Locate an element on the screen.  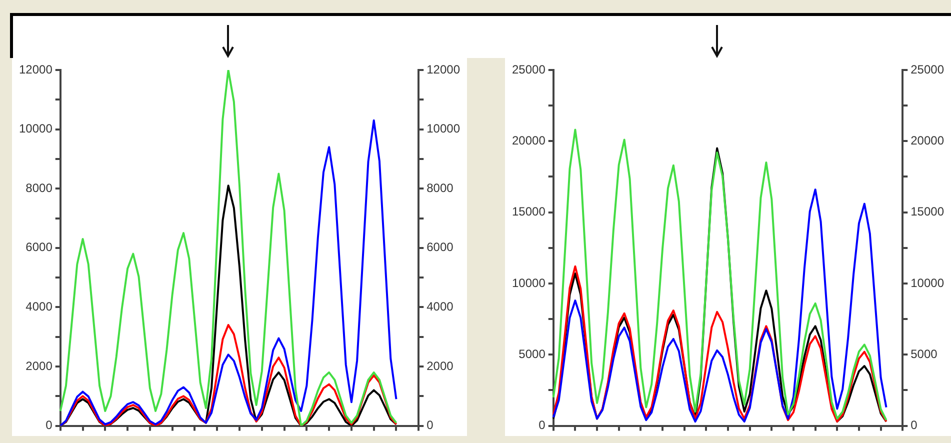
y-tick-label: 12000 is located at coordinates (35, 69).